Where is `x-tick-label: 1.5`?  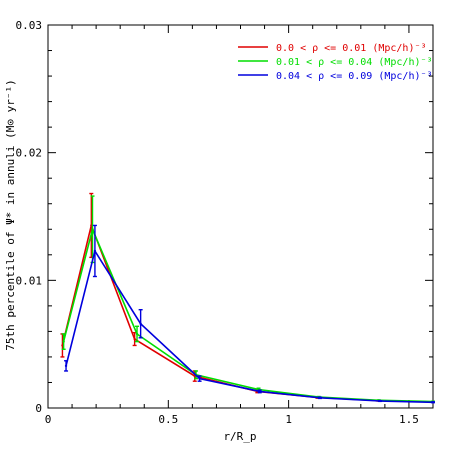
x-tick-label: 1.5 is located at coordinates (409, 419).